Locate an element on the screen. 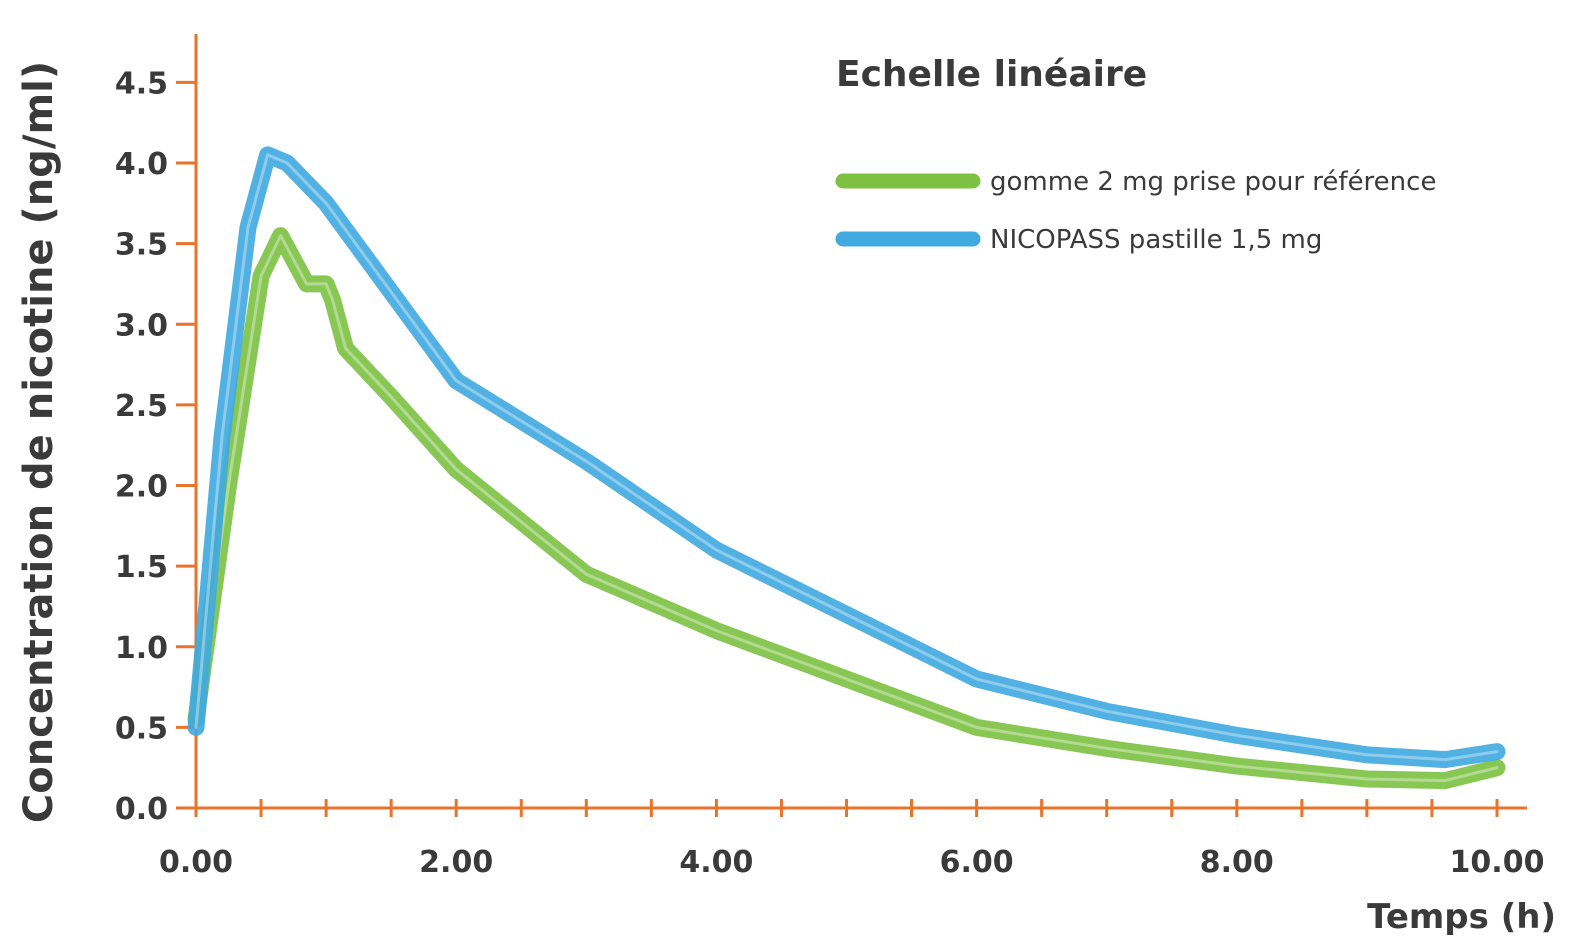 This screenshot has height=938, width=1570. x-tick-label: 8.00 is located at coordinates (1237, 862).